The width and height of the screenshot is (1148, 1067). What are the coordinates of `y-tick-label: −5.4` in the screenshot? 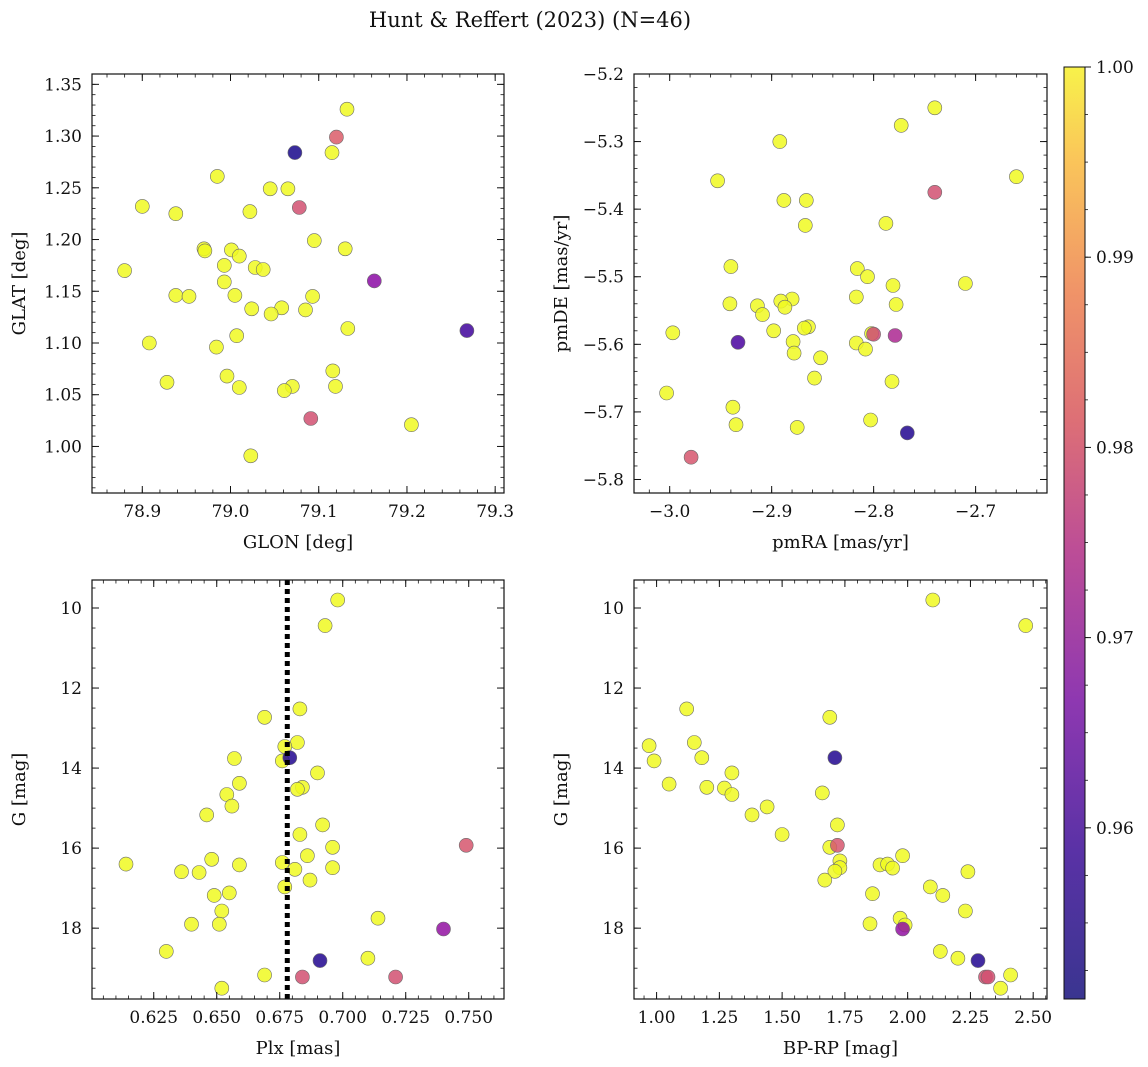 It's located at (603, 210).